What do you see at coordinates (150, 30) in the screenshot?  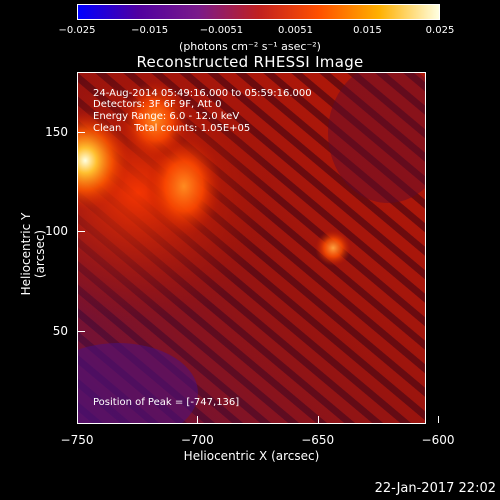 I see `colorbar-tick-label: −0.015` at bounding box center [150, 30].